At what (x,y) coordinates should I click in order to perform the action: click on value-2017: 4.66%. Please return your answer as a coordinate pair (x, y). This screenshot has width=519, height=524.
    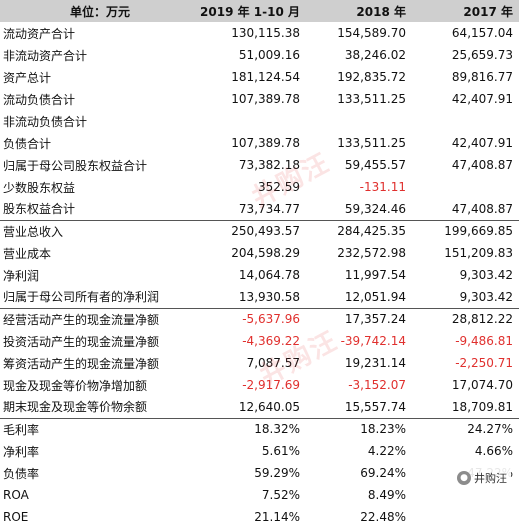
    Looking at the image, I should click on (493, 451).